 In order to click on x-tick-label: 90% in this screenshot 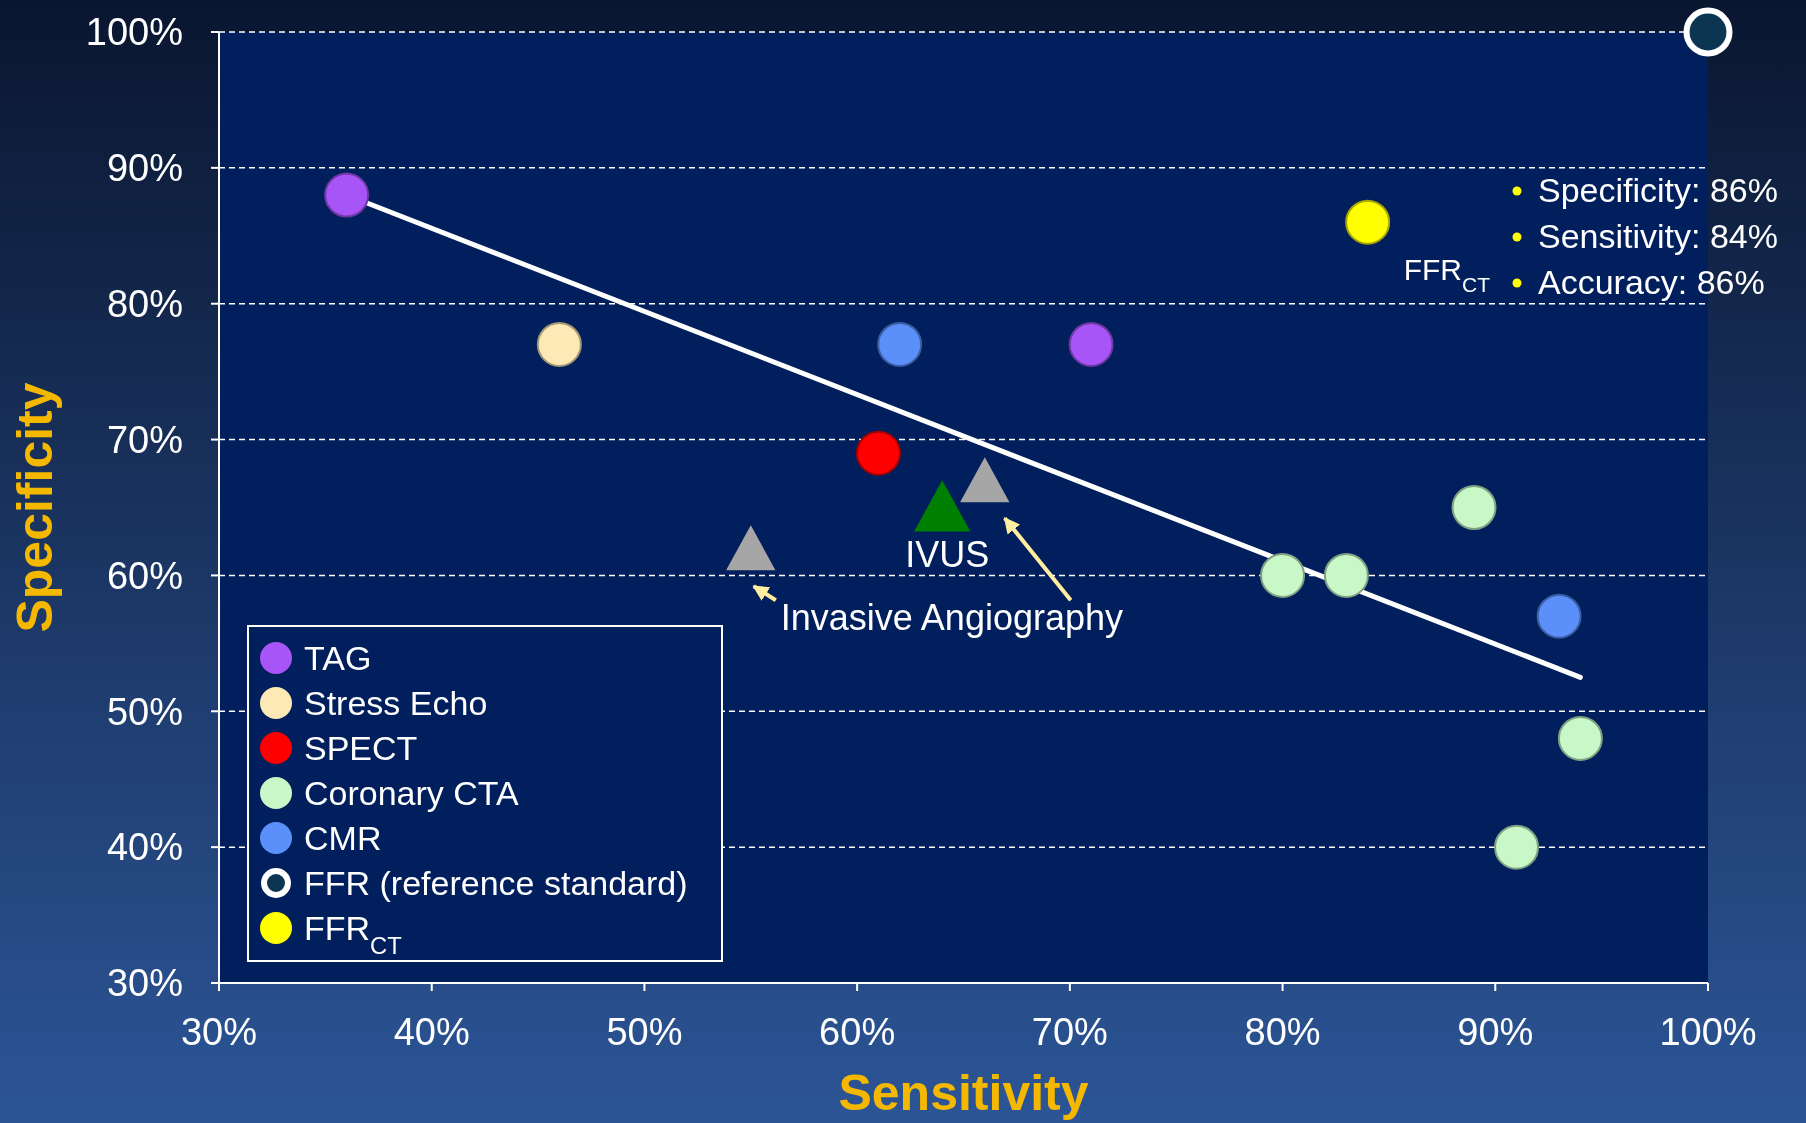, I will do `click(1495, 1032)`.